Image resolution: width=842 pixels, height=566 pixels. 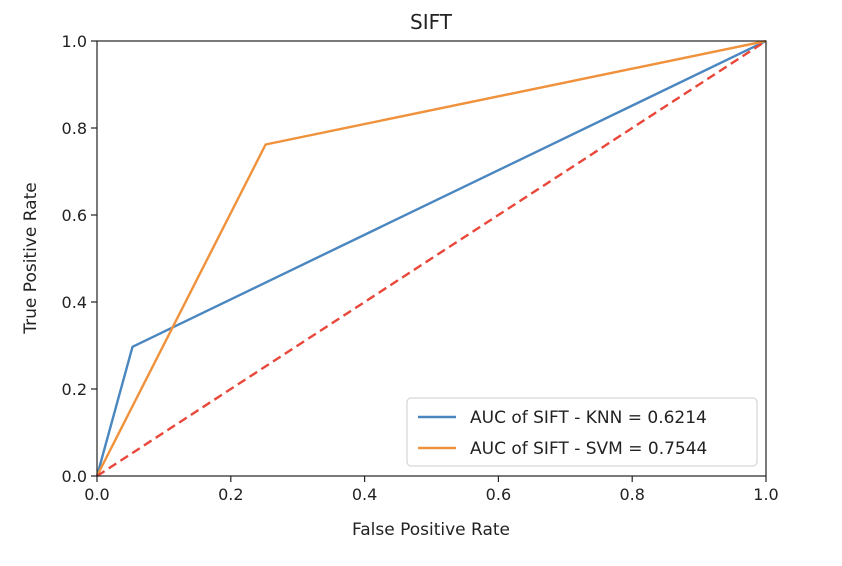 What do you see at coordinates (498, 494) in the screenshot?
I see `x-tick-label: 0.6` at bounding box center [498, 494].